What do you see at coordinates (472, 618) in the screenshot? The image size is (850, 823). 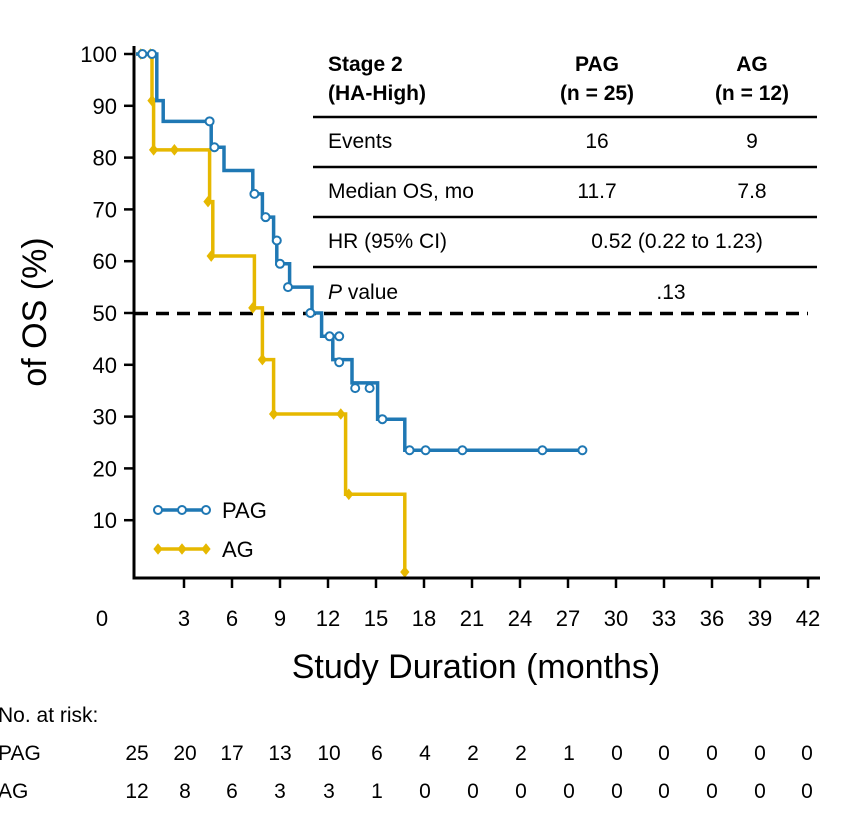 I see `x-tick-label: 21` at bounding box center [472, 618].